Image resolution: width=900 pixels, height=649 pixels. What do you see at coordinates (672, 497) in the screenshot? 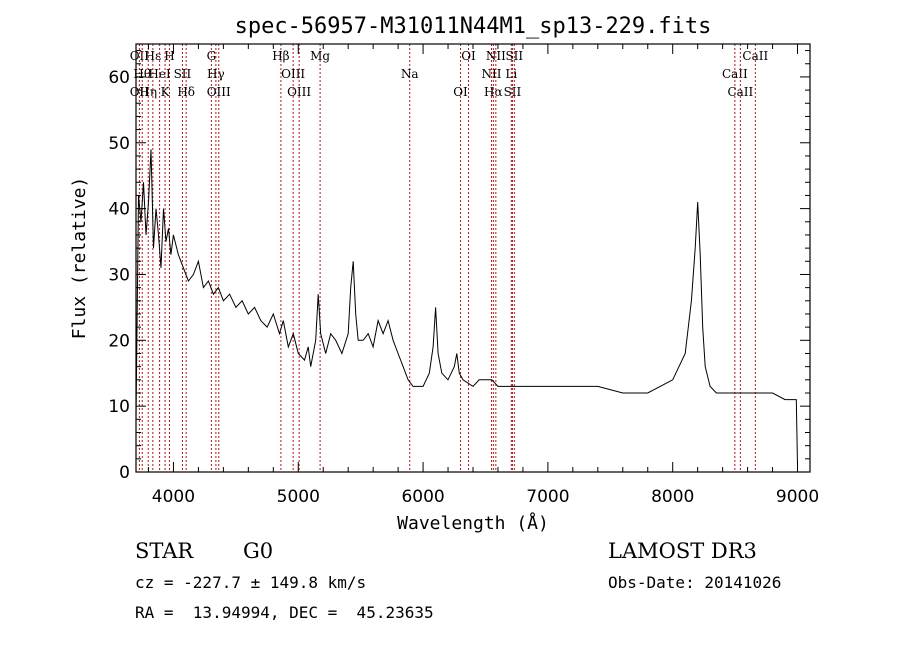
I see `x-tick-label: 8000` at bounding box center [672, 497].